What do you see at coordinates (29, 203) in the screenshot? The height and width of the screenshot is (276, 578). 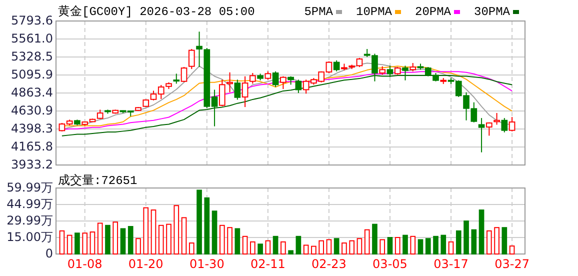 I see `y-tick-label: 44.99万` at bounding box center [29, 203].